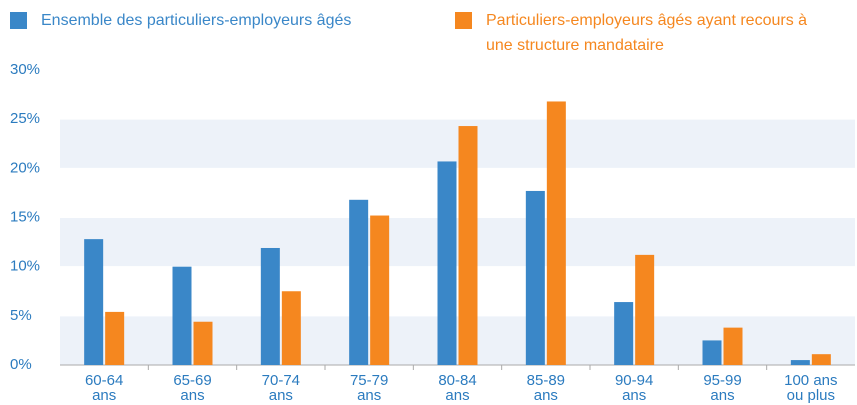 The image size is (857, 405). Describe the element at coordinates (811, 395) in the screenshot. I see `x-tick-label: ou plus` at that location.